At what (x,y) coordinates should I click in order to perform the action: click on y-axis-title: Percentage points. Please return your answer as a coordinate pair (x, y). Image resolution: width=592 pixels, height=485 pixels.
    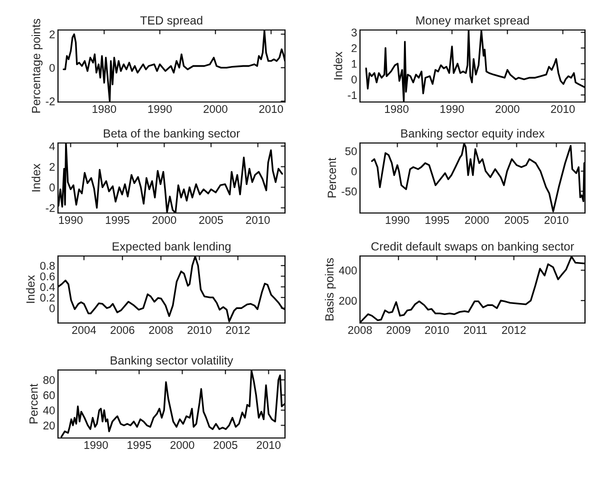
    Looking at the image, I should click on (37, 65).